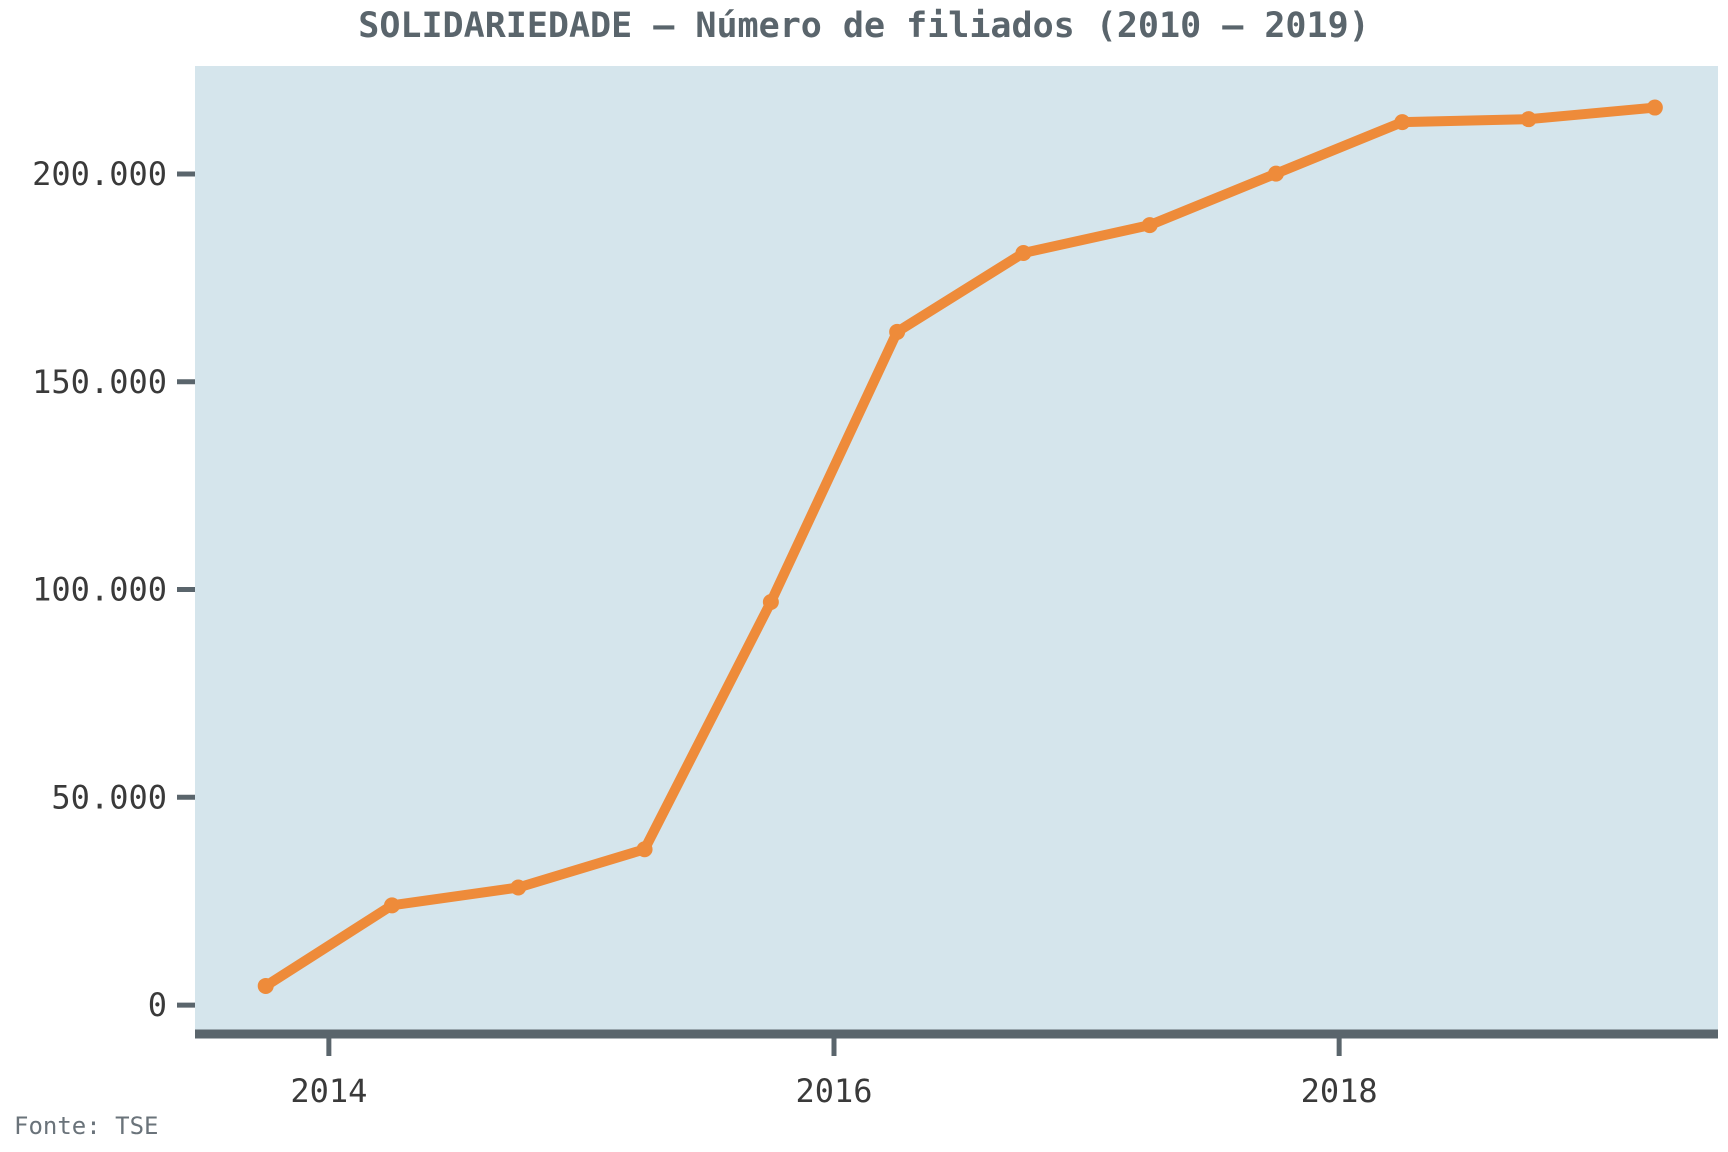  What do you see at coordinates (157, 1005) in the screenshot?
I see `y-tick-label: 0` at bounding box center [157, 1005].